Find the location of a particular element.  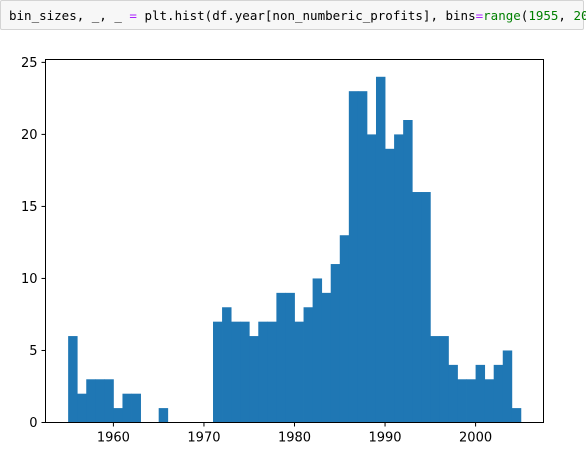

x-tick-label: 1960 is located at coordinates (113, 438).